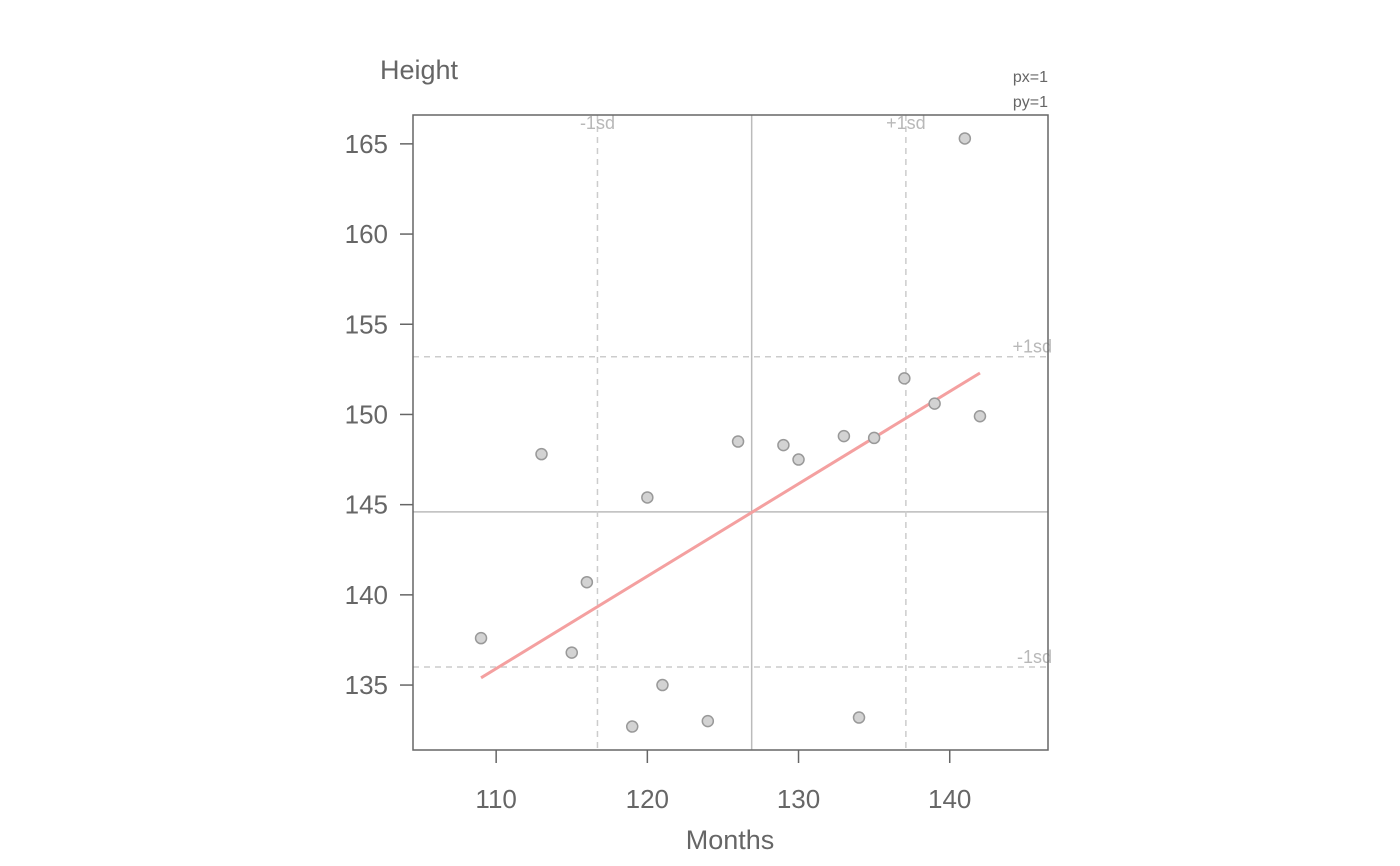 The image size is (1400, 866). What do you see at coordinates (366, 685) in the screenshot?
I see `y-tick-label: 135` at bounding box center [366, 685].